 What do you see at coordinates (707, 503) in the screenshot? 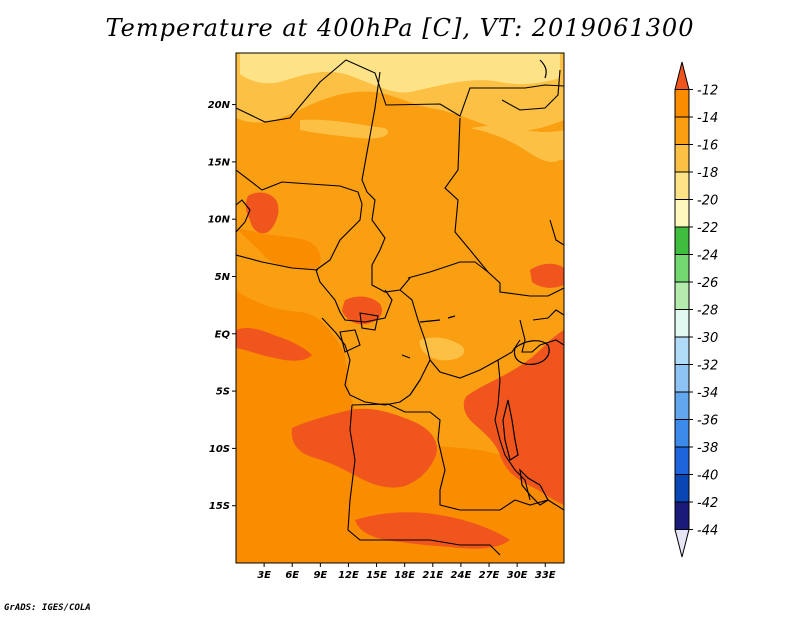
I see `colorbar-label: -42` at bounding box center [707, 503].